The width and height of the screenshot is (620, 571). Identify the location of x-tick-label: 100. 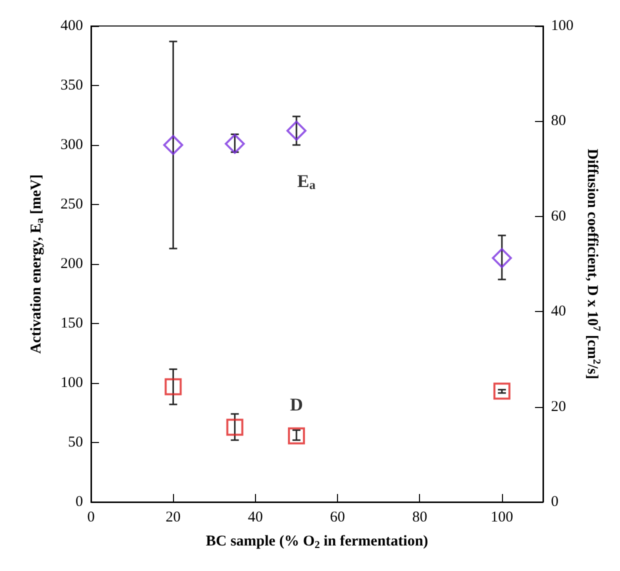
(502, 518).